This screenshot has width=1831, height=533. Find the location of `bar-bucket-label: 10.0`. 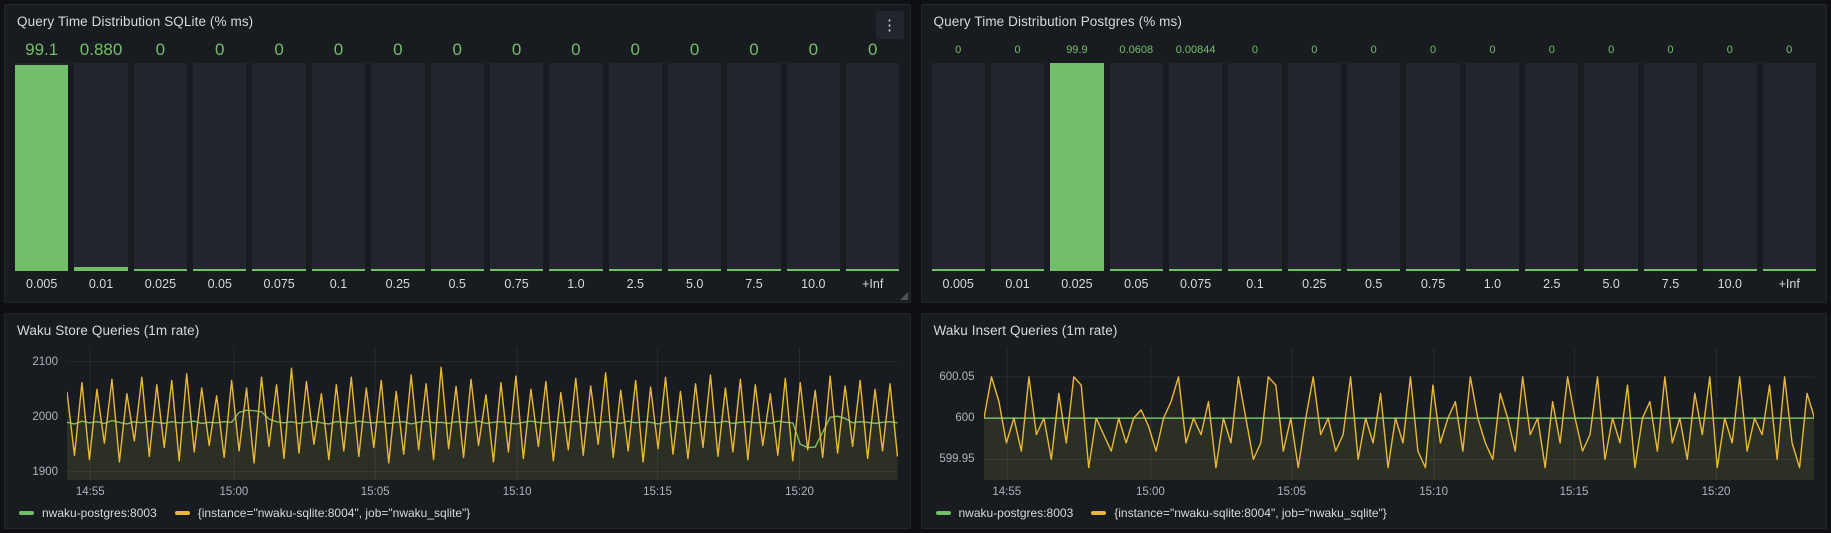

bar-bucket-label: 10.0 is located at coordinates (813, 283).